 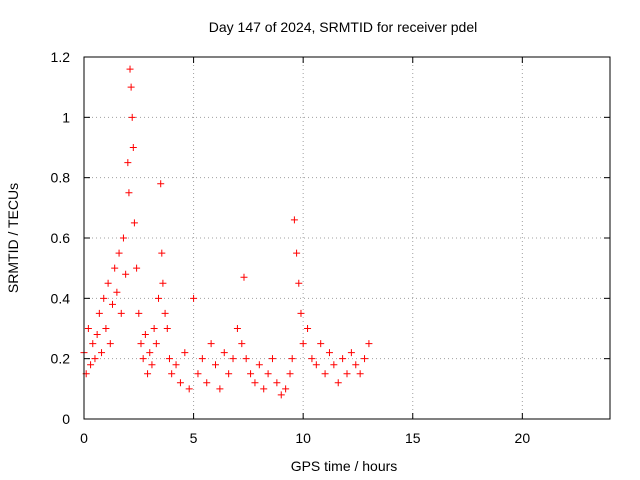 I want to click on x-tick-label: 5, so click(x=194, y=438).